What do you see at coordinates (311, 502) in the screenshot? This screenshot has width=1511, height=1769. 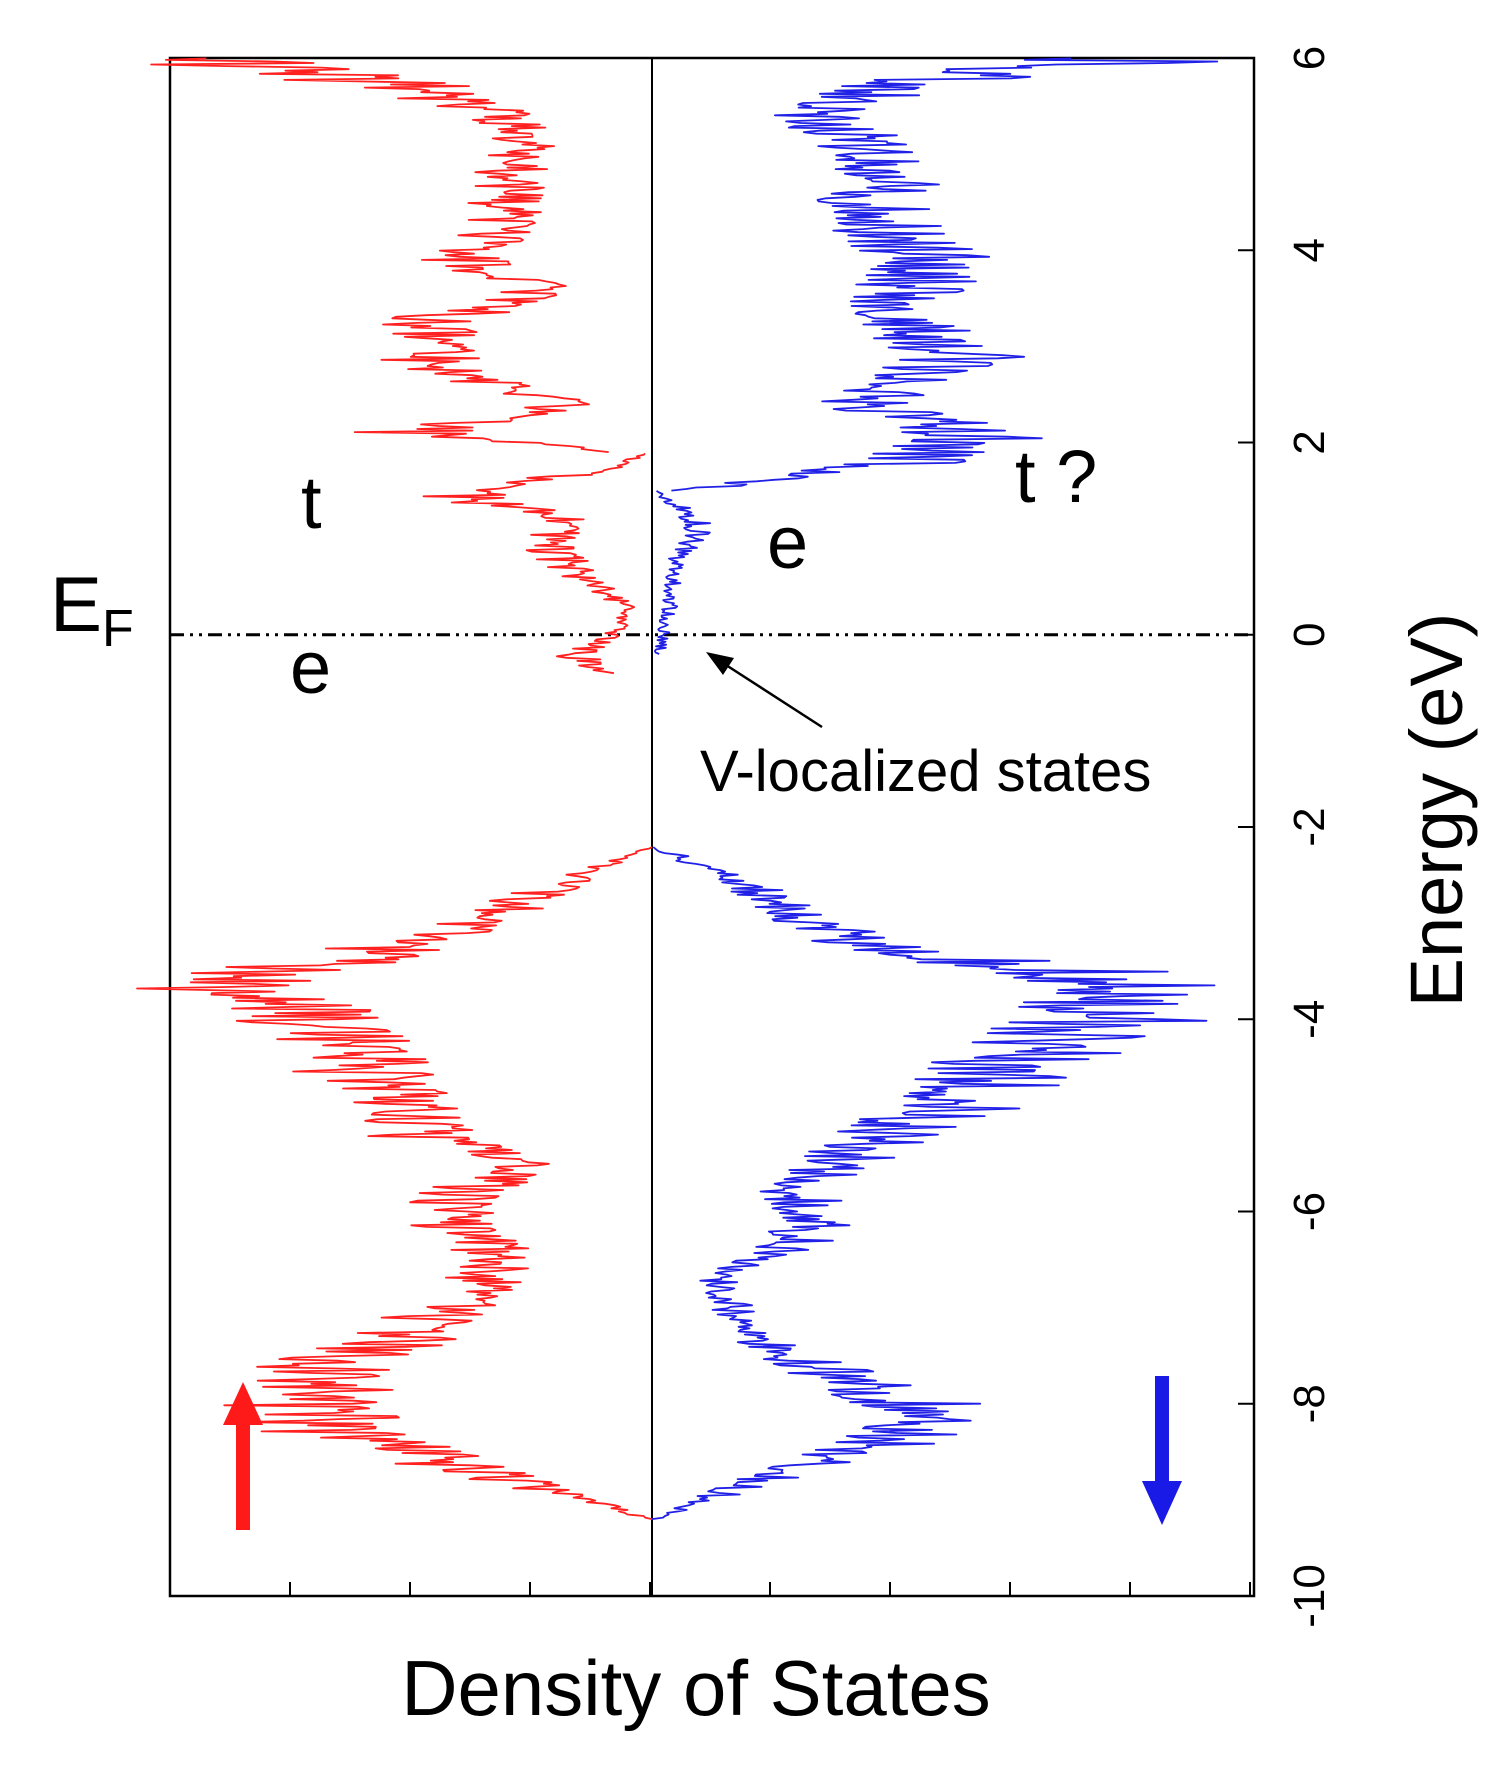 I see `annotation-t-up: t` at bounding box center [311, 502].